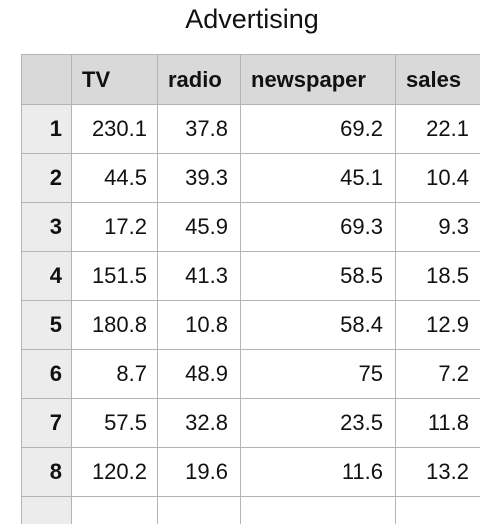 The width and height of the screenshot is (504, 524). Describe the element at coordinates (115, 472) in the screenshot. I see `cell-tv: 120.2` at that location.